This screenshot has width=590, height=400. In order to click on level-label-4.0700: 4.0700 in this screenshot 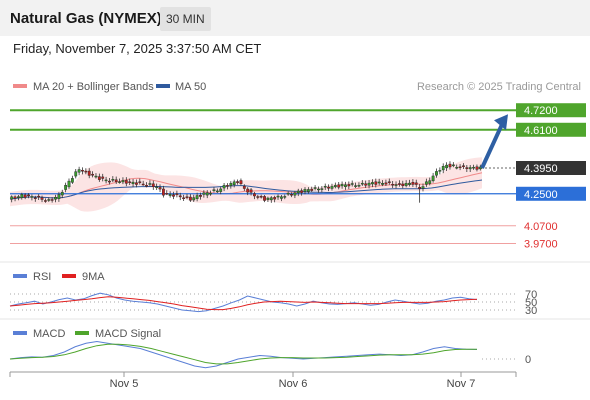, I will do `click(541, 227)`.